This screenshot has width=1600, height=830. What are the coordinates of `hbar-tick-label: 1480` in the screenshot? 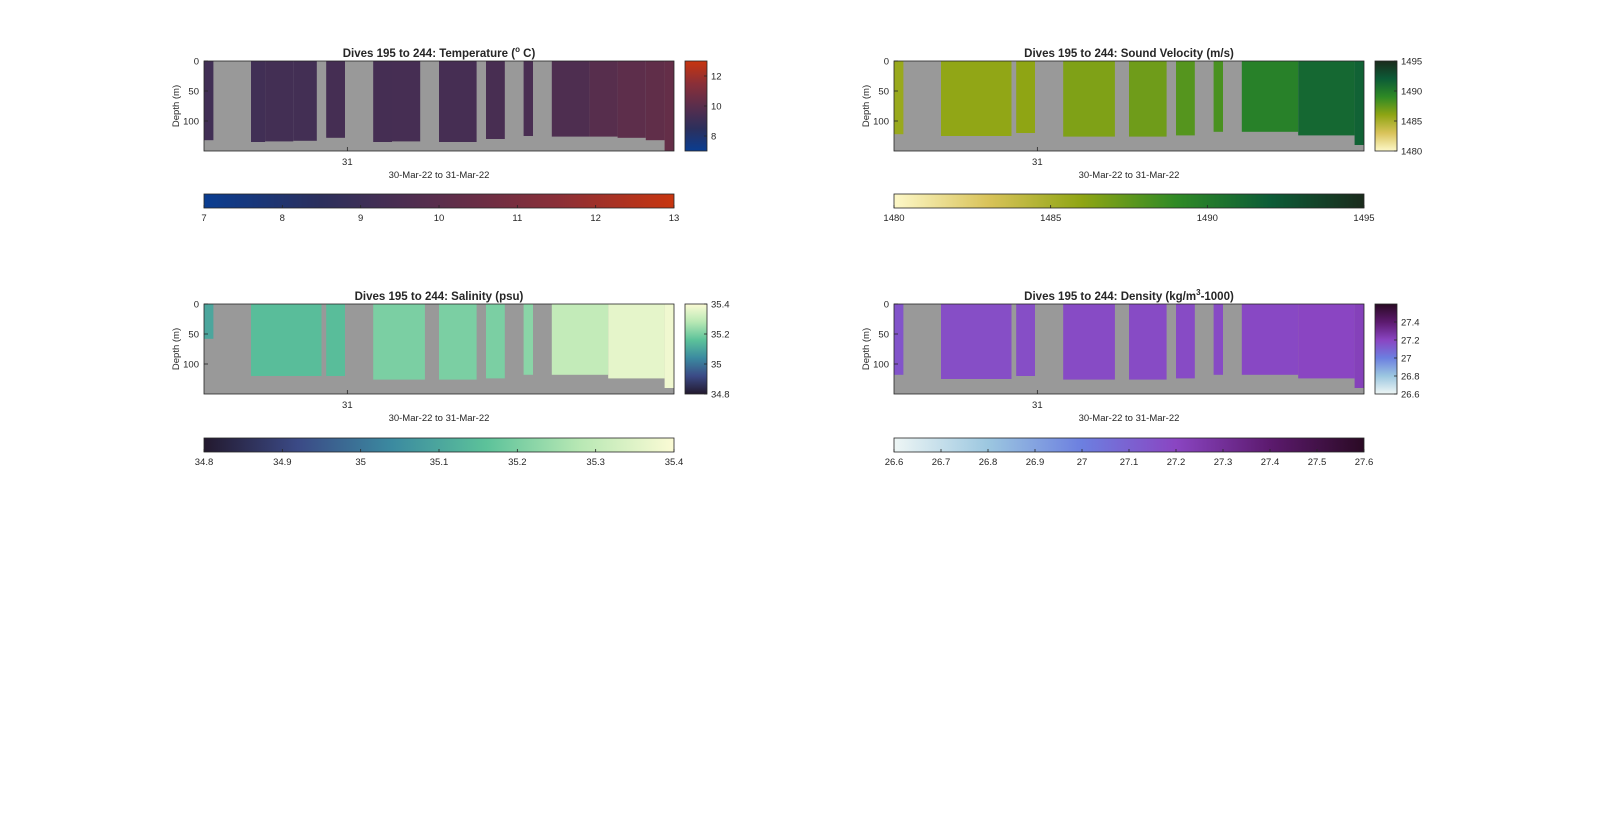 It's located at (893, 218).